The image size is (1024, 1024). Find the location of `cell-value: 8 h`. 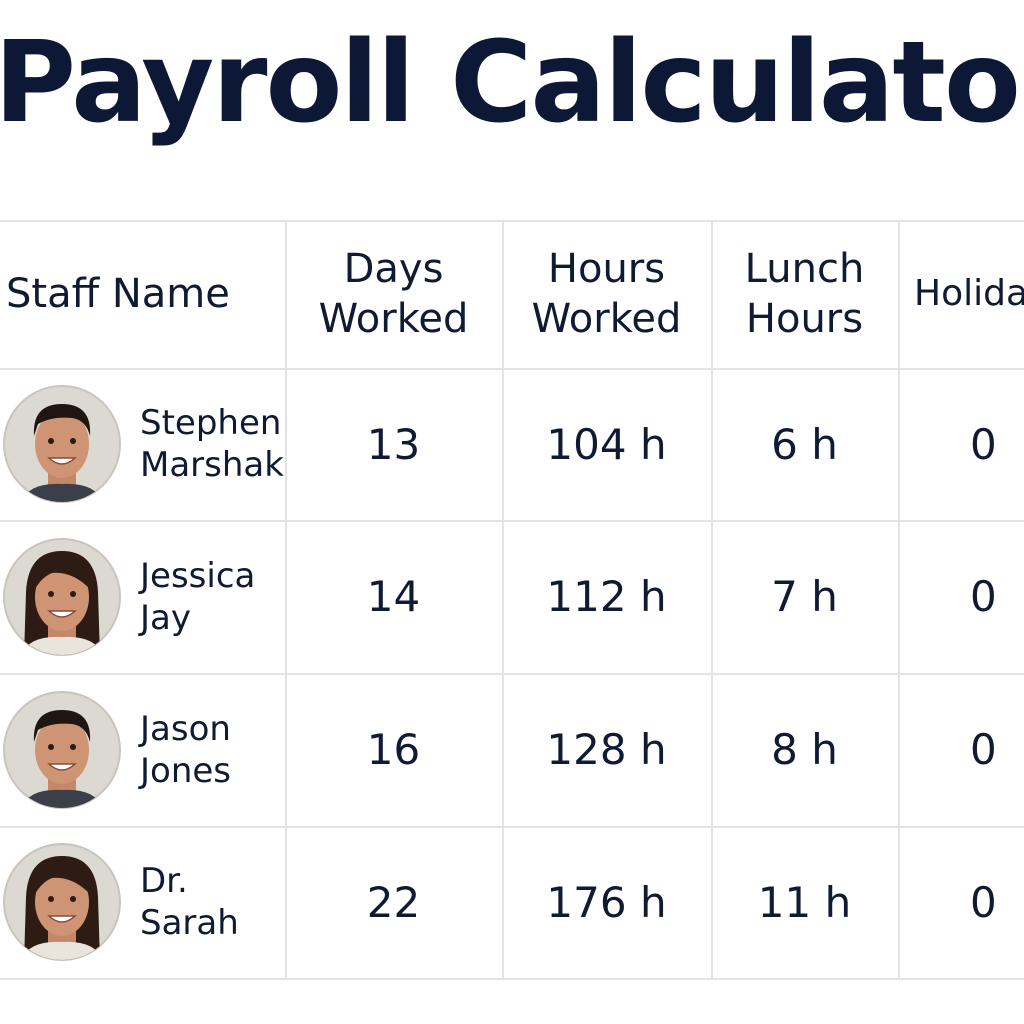

cell-value: 8 h is located at coordinates (804, 749).